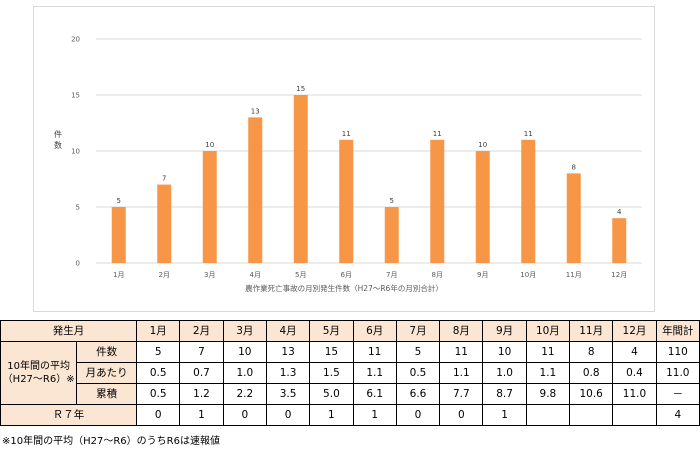 This screenshot has width=700, height=451. Describe the element at coordinates (39, 373) in the screenshot. I see `avg-label-cell: 10年間の平均 （H27～R6）※` at that location.